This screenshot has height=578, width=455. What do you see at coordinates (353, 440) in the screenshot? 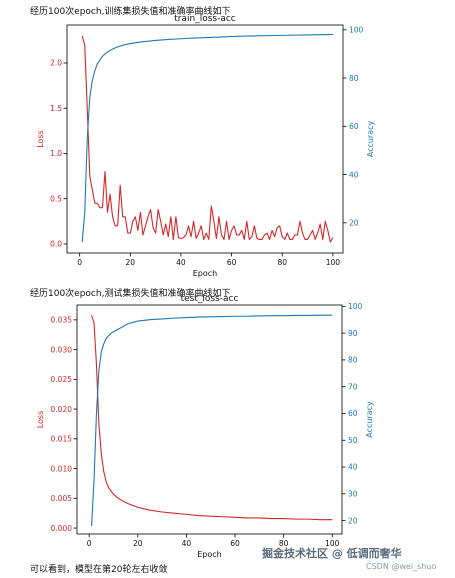
I see `right-y-tick-label: 50` at bounding box center [353, 440].